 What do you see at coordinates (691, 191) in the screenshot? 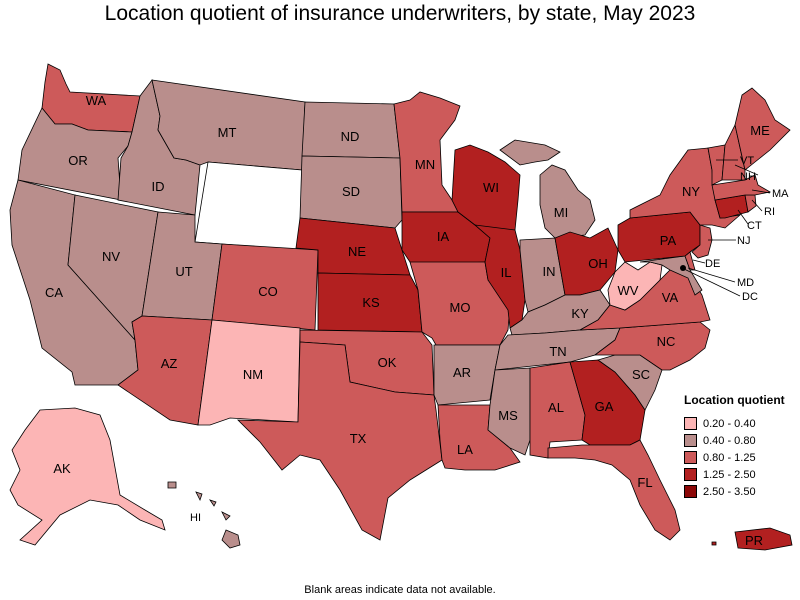
I see `label-NY: NY` at bounding box center [691, 191].